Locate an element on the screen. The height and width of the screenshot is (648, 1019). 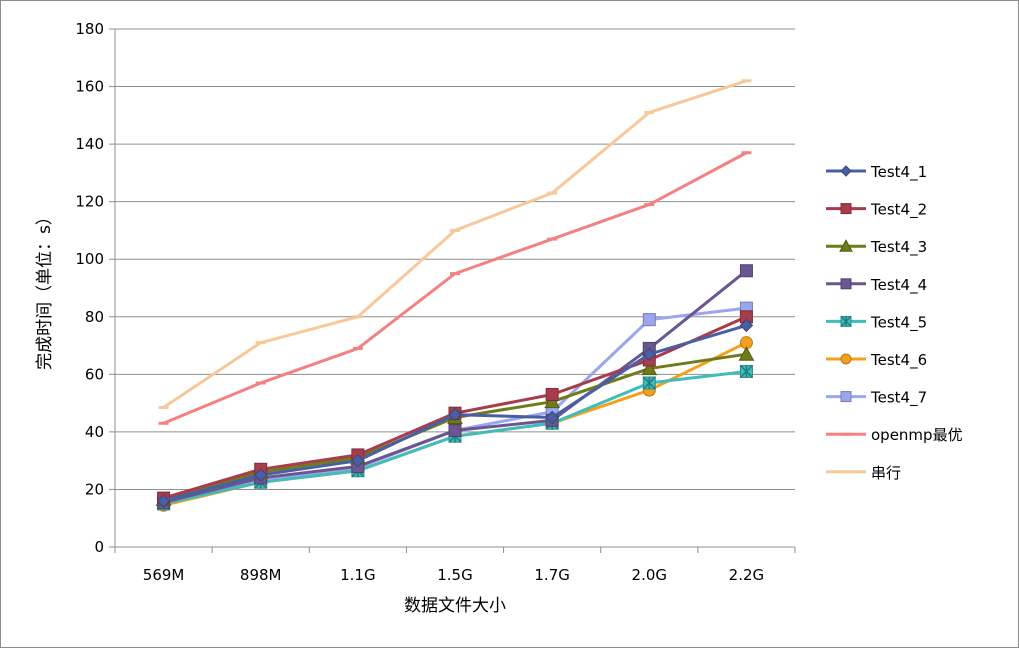
legend-label: Test4_1 is located at coordinates (898, 172).